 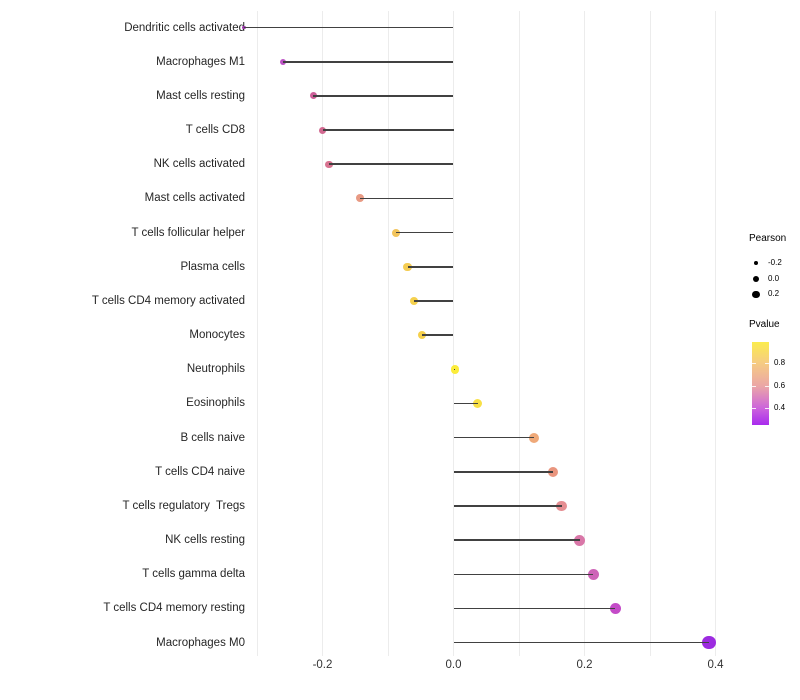 I want to click on y-axis-label: Eosinophils, so click(x=215, y=403).